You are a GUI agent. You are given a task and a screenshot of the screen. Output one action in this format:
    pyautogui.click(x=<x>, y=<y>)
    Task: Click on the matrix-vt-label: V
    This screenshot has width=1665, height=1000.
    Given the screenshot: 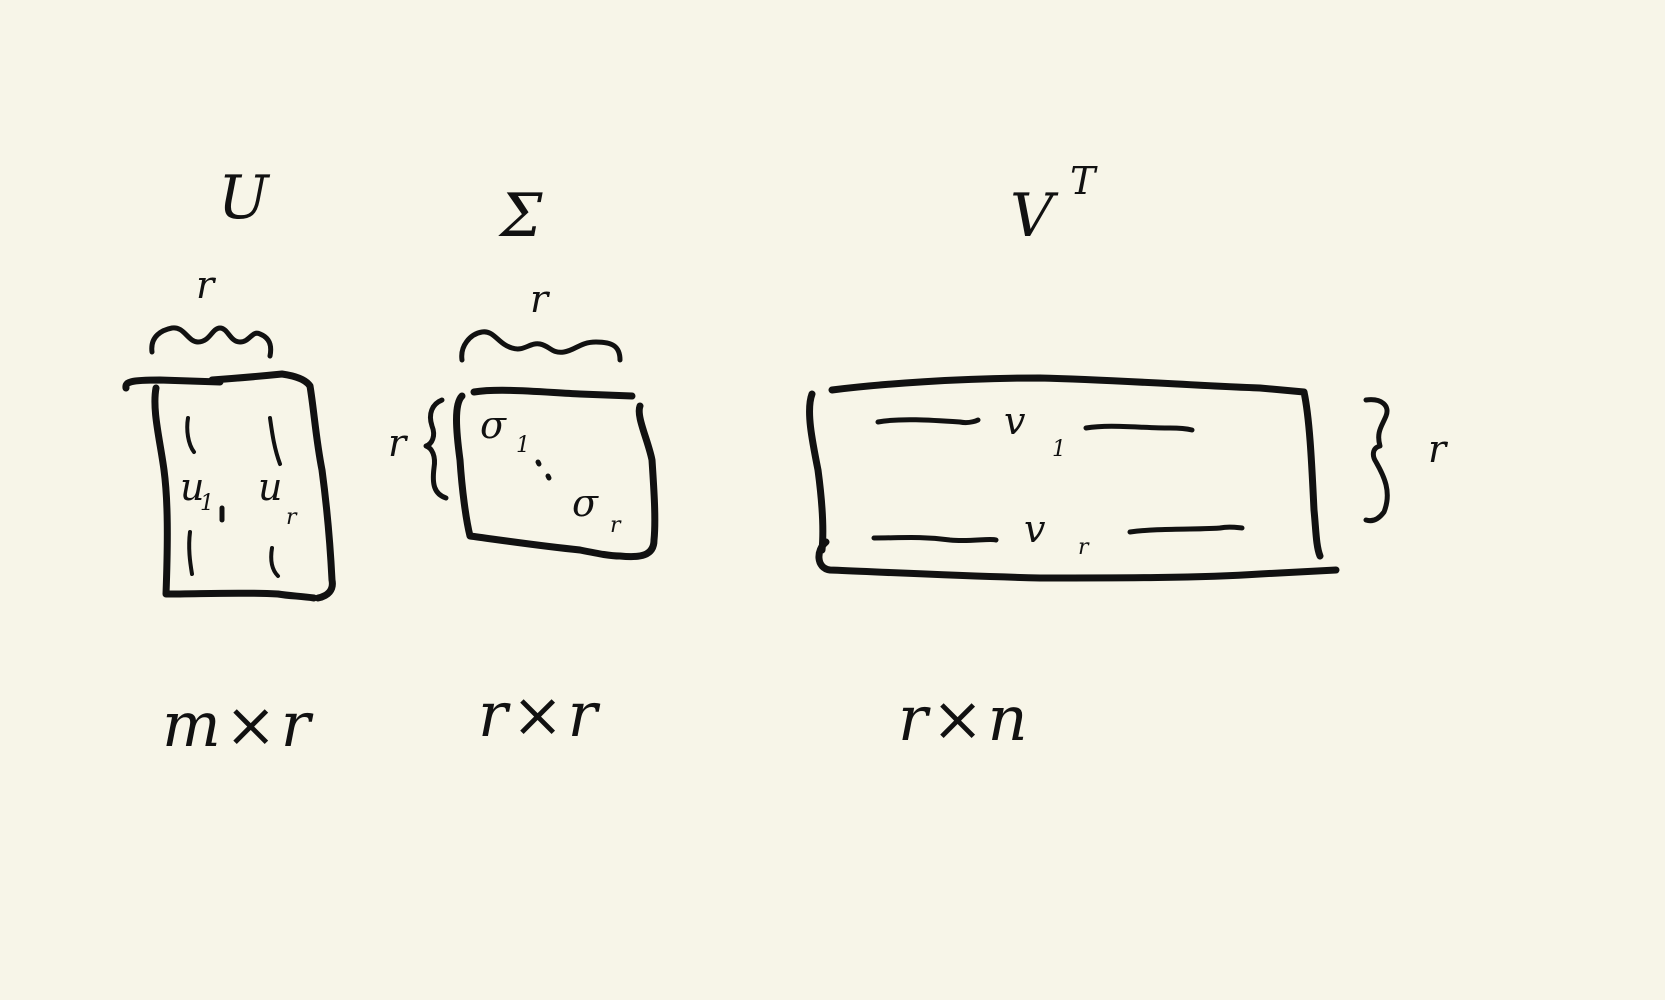 What is the action you would take?
    pyautogui.click(x=1034, y=216)
    